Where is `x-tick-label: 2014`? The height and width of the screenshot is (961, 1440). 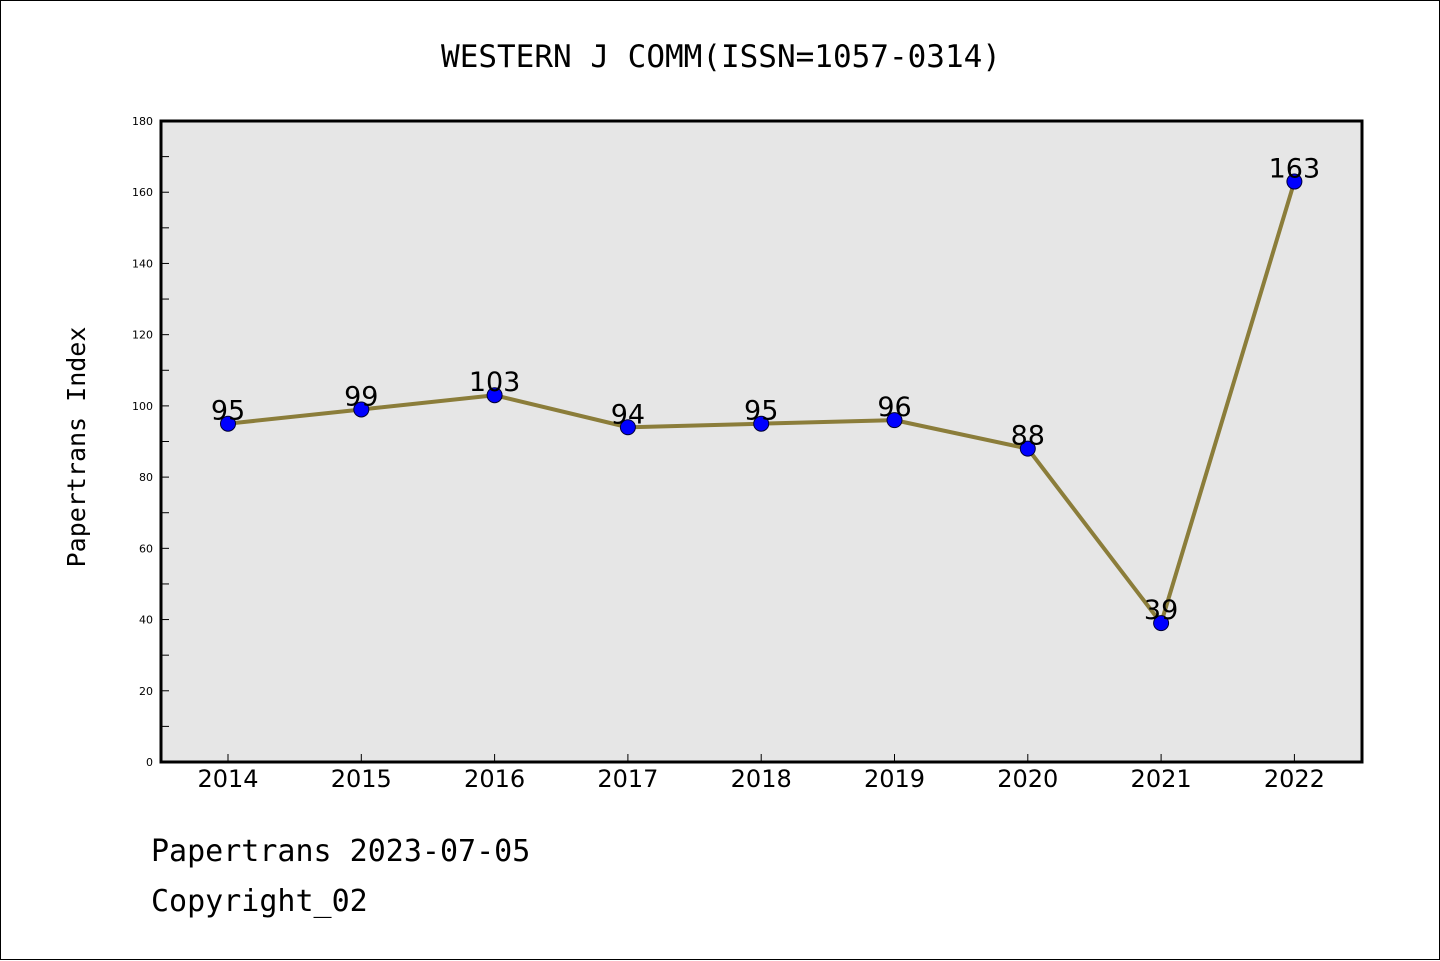 x-tick-label: 2014 is located at coordinates (227, 779).